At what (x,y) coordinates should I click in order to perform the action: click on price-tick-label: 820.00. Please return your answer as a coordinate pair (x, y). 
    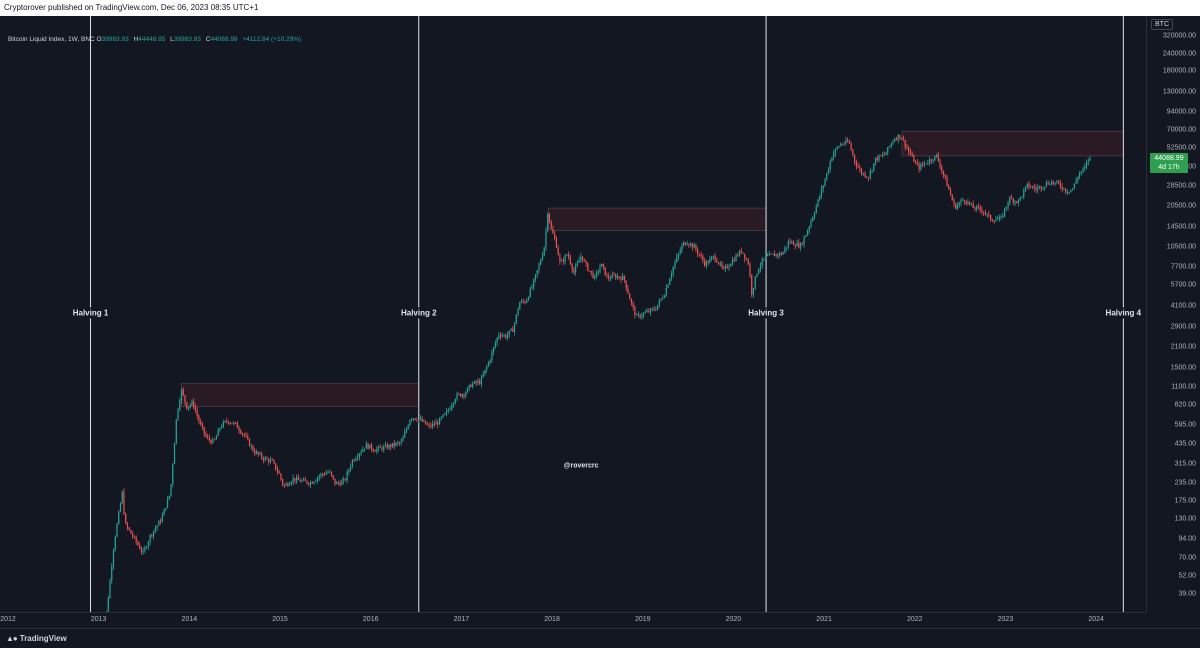
    Looking at the image, I should click on (1185, 405).